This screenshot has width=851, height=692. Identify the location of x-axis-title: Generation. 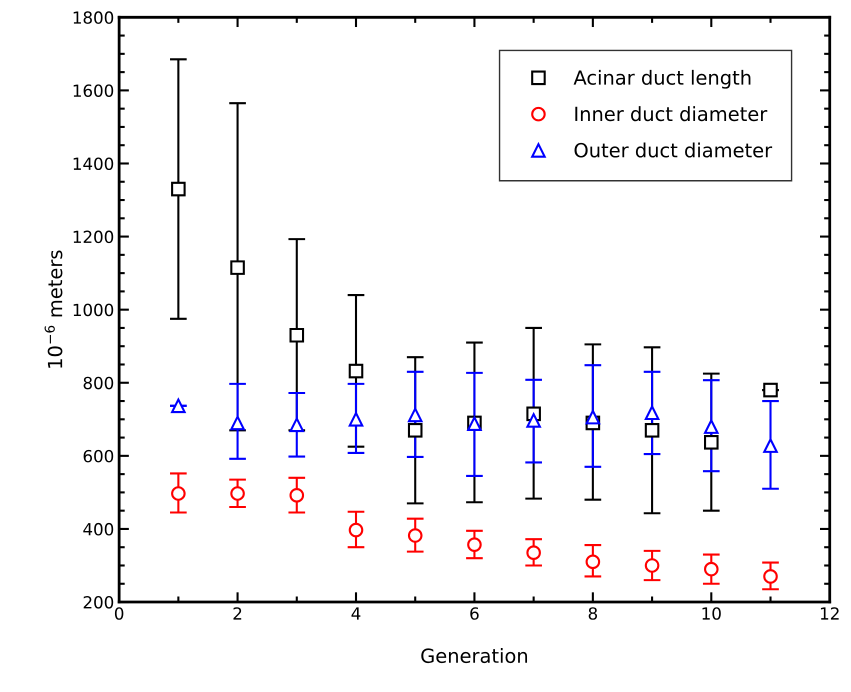
(474, 656).